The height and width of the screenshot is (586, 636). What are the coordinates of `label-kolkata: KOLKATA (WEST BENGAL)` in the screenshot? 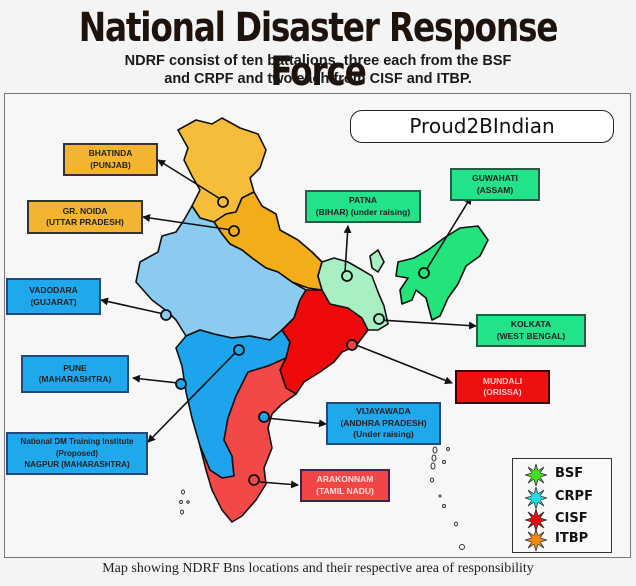 It's located at (531, 330).